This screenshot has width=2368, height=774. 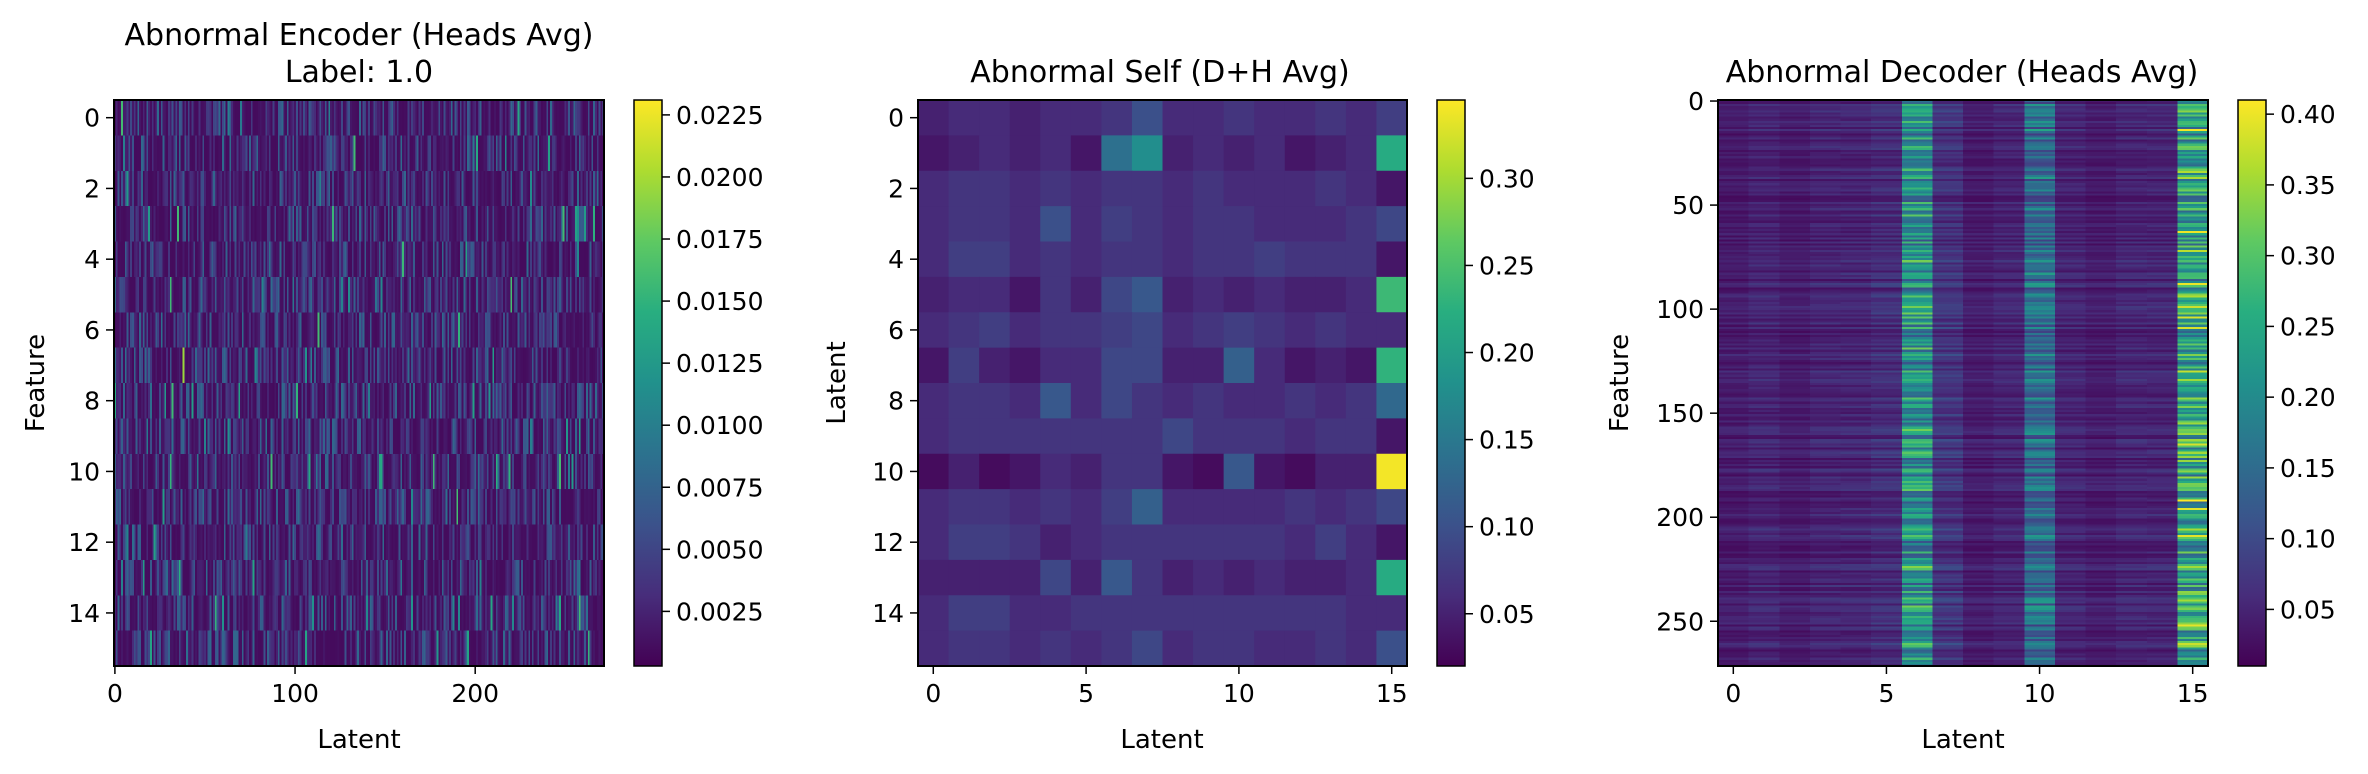 I want to click on encoder-subtitle: Label: 1.0, so click(x=359, y=72).